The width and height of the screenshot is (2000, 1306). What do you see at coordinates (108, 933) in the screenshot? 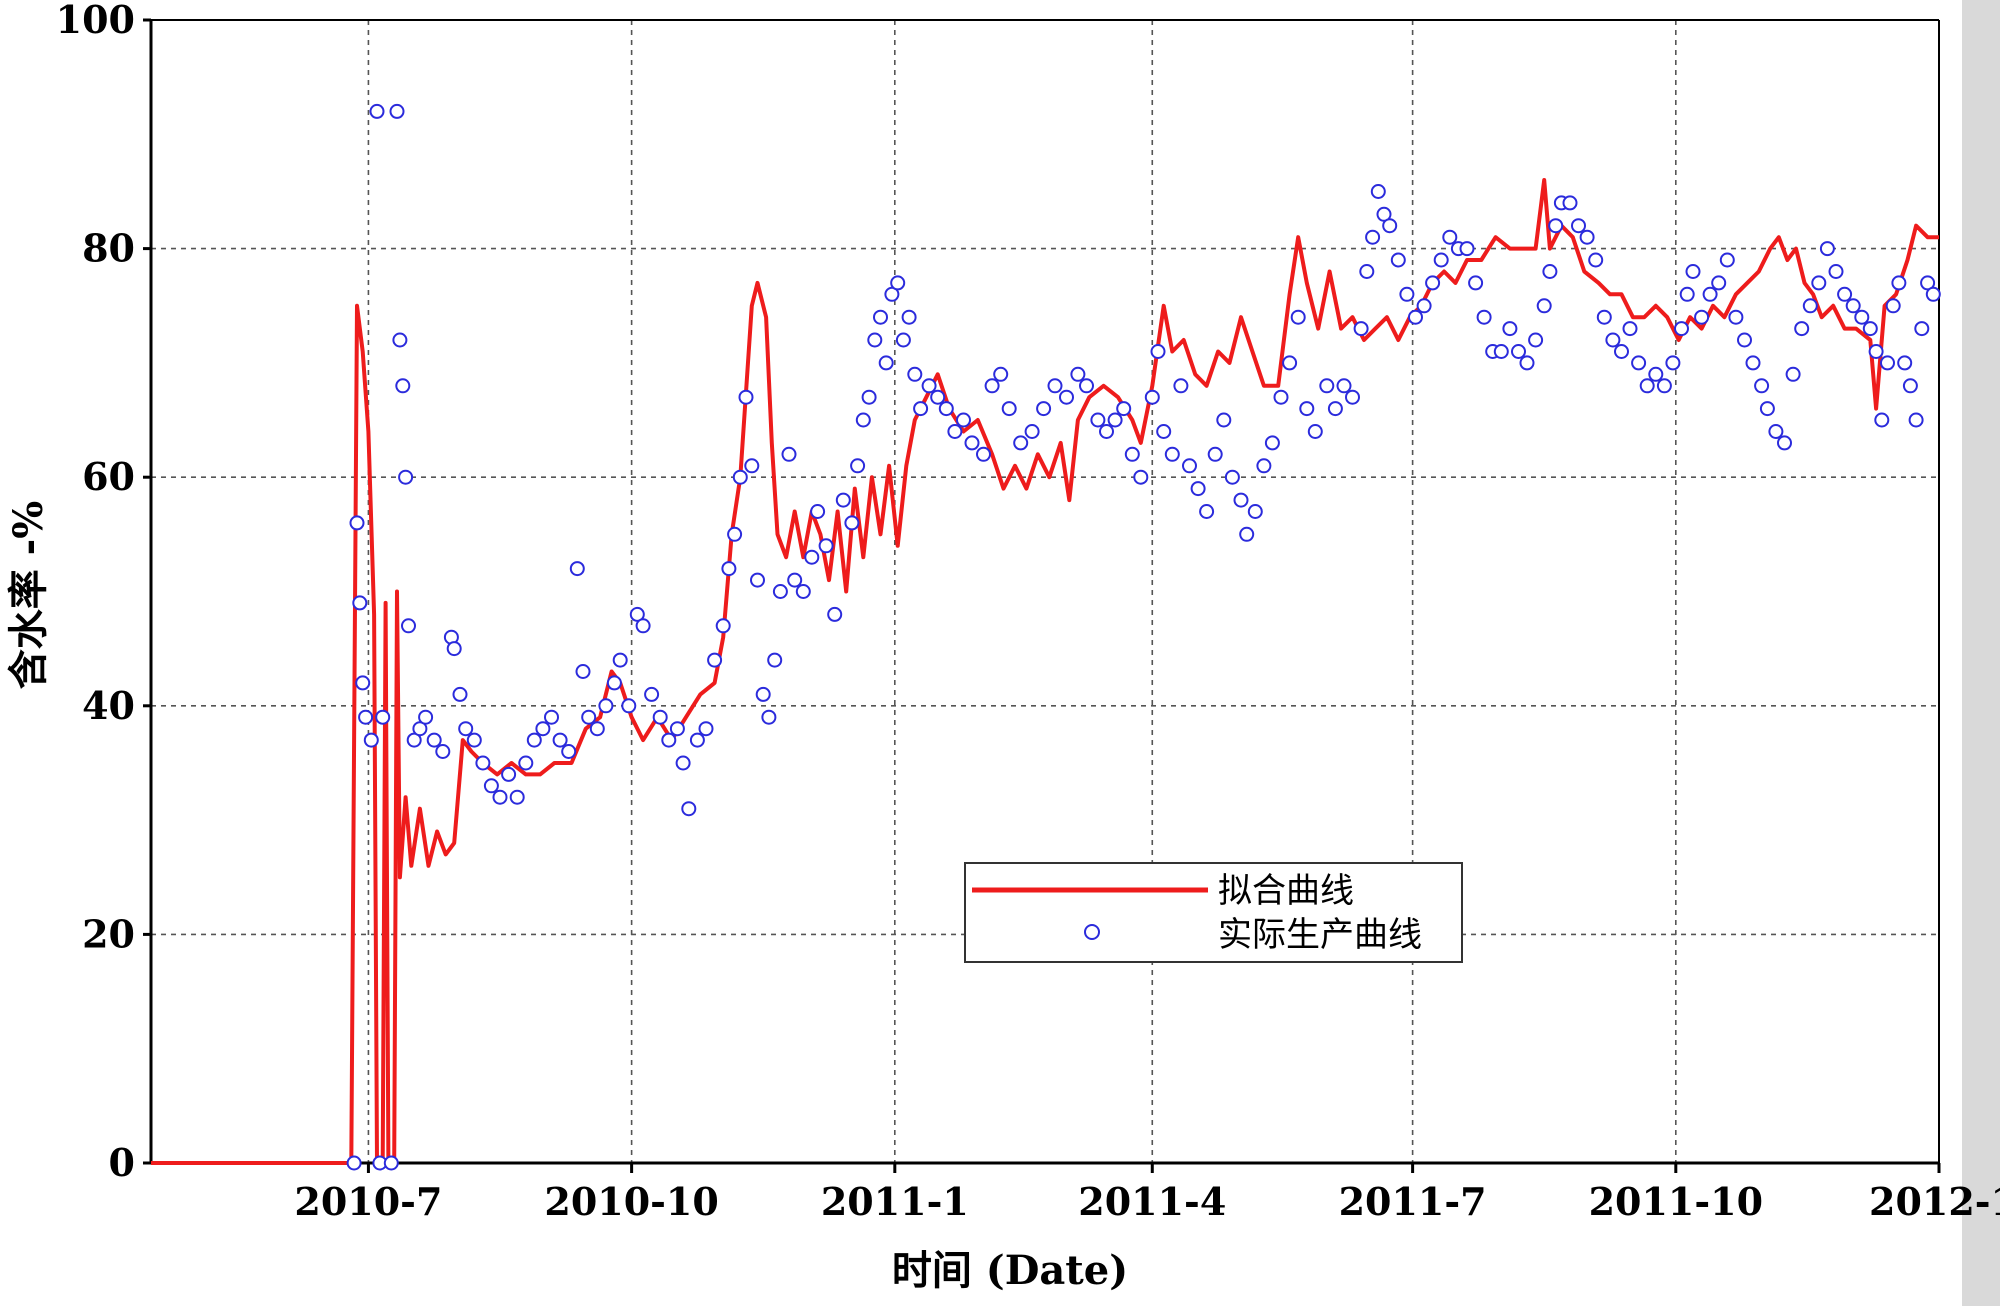
I see `y-tick-label: 20` at bounding box center [108, 933].